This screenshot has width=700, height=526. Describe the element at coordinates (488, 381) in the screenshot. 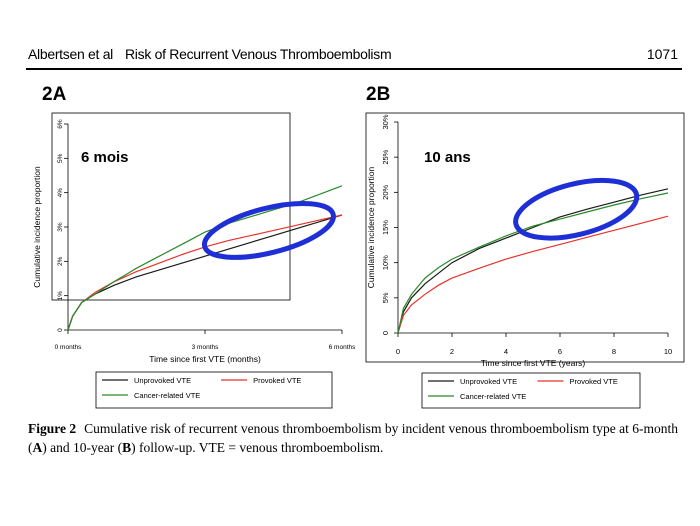

I see `panel-b-legend-label-unprovoked: Unprovoked VTE` at that location.